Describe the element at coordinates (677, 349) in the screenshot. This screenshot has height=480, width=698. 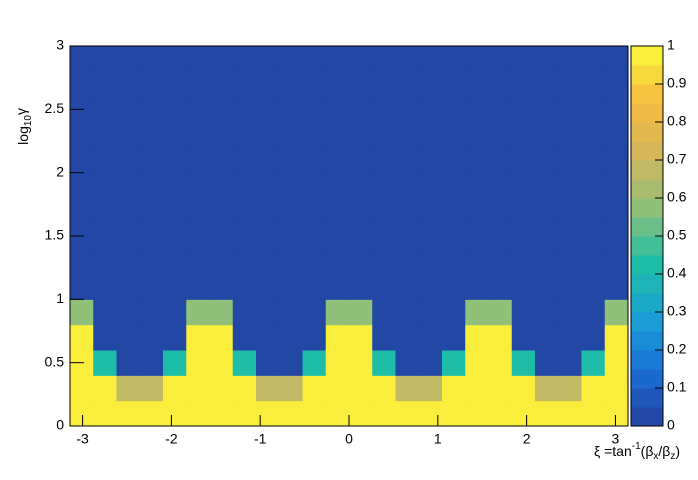
I see `z-tick-label: 0.2` at that location.